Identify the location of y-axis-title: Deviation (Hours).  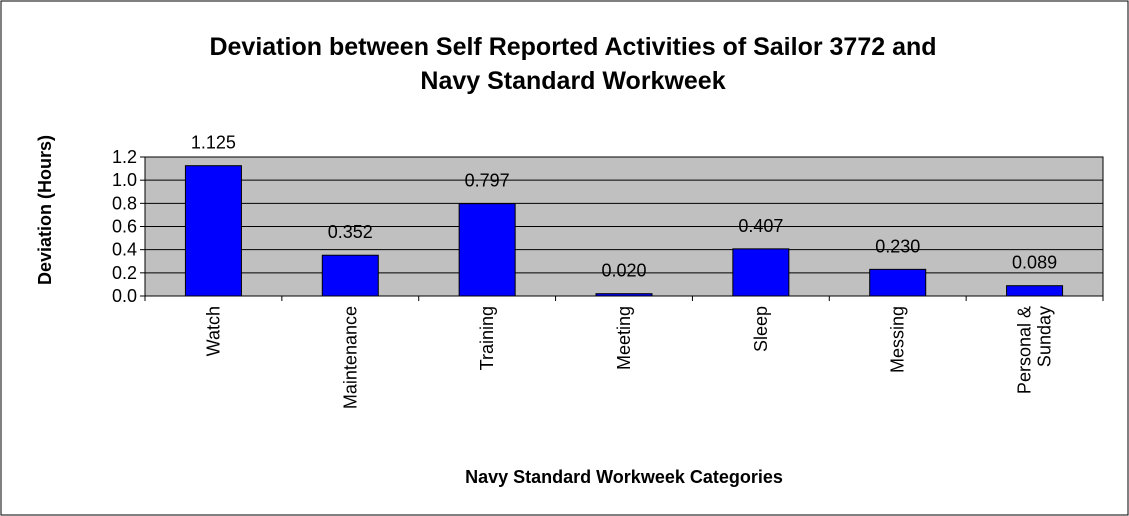
(45, 210).